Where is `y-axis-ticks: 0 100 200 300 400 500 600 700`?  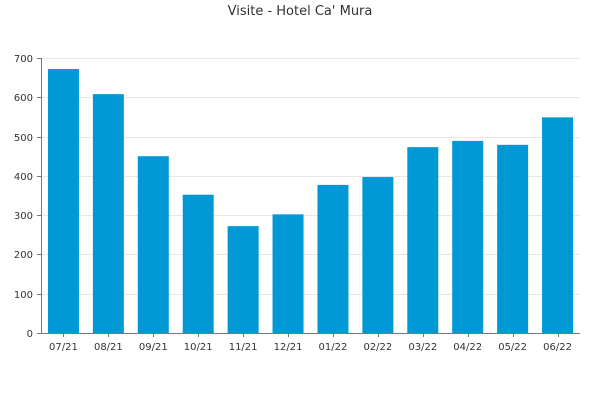
y-axis-ticks: 0 100 200 300 400 500 600 700 is located at coordinates (27, 197).